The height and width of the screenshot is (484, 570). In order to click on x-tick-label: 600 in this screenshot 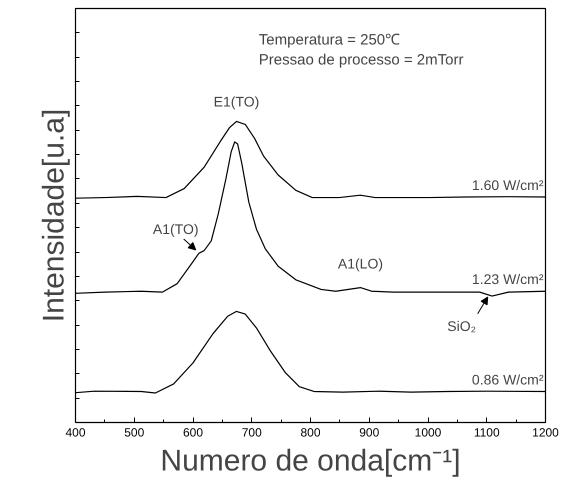, I will do `click(193, 433)`.